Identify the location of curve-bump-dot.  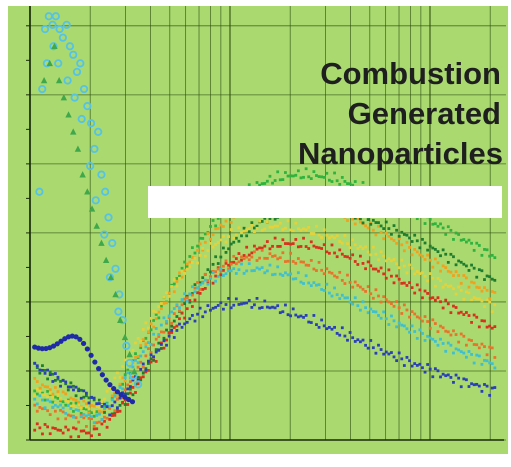
(61, 341).